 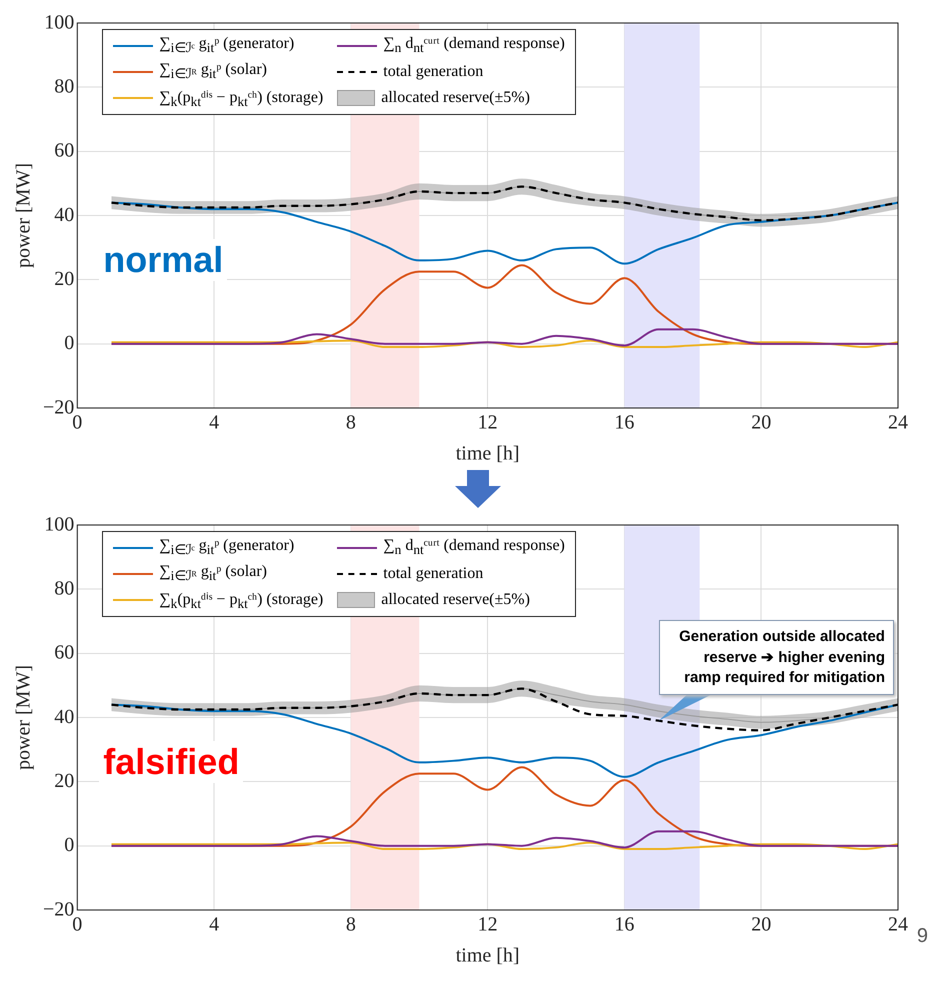 What do you see at coordinates (776, 658) in the screenshot?
I see `annotation: Generation outside allocated reserve ➔ higher evening ramp required for mitigation` at bounding box center [776, 658].